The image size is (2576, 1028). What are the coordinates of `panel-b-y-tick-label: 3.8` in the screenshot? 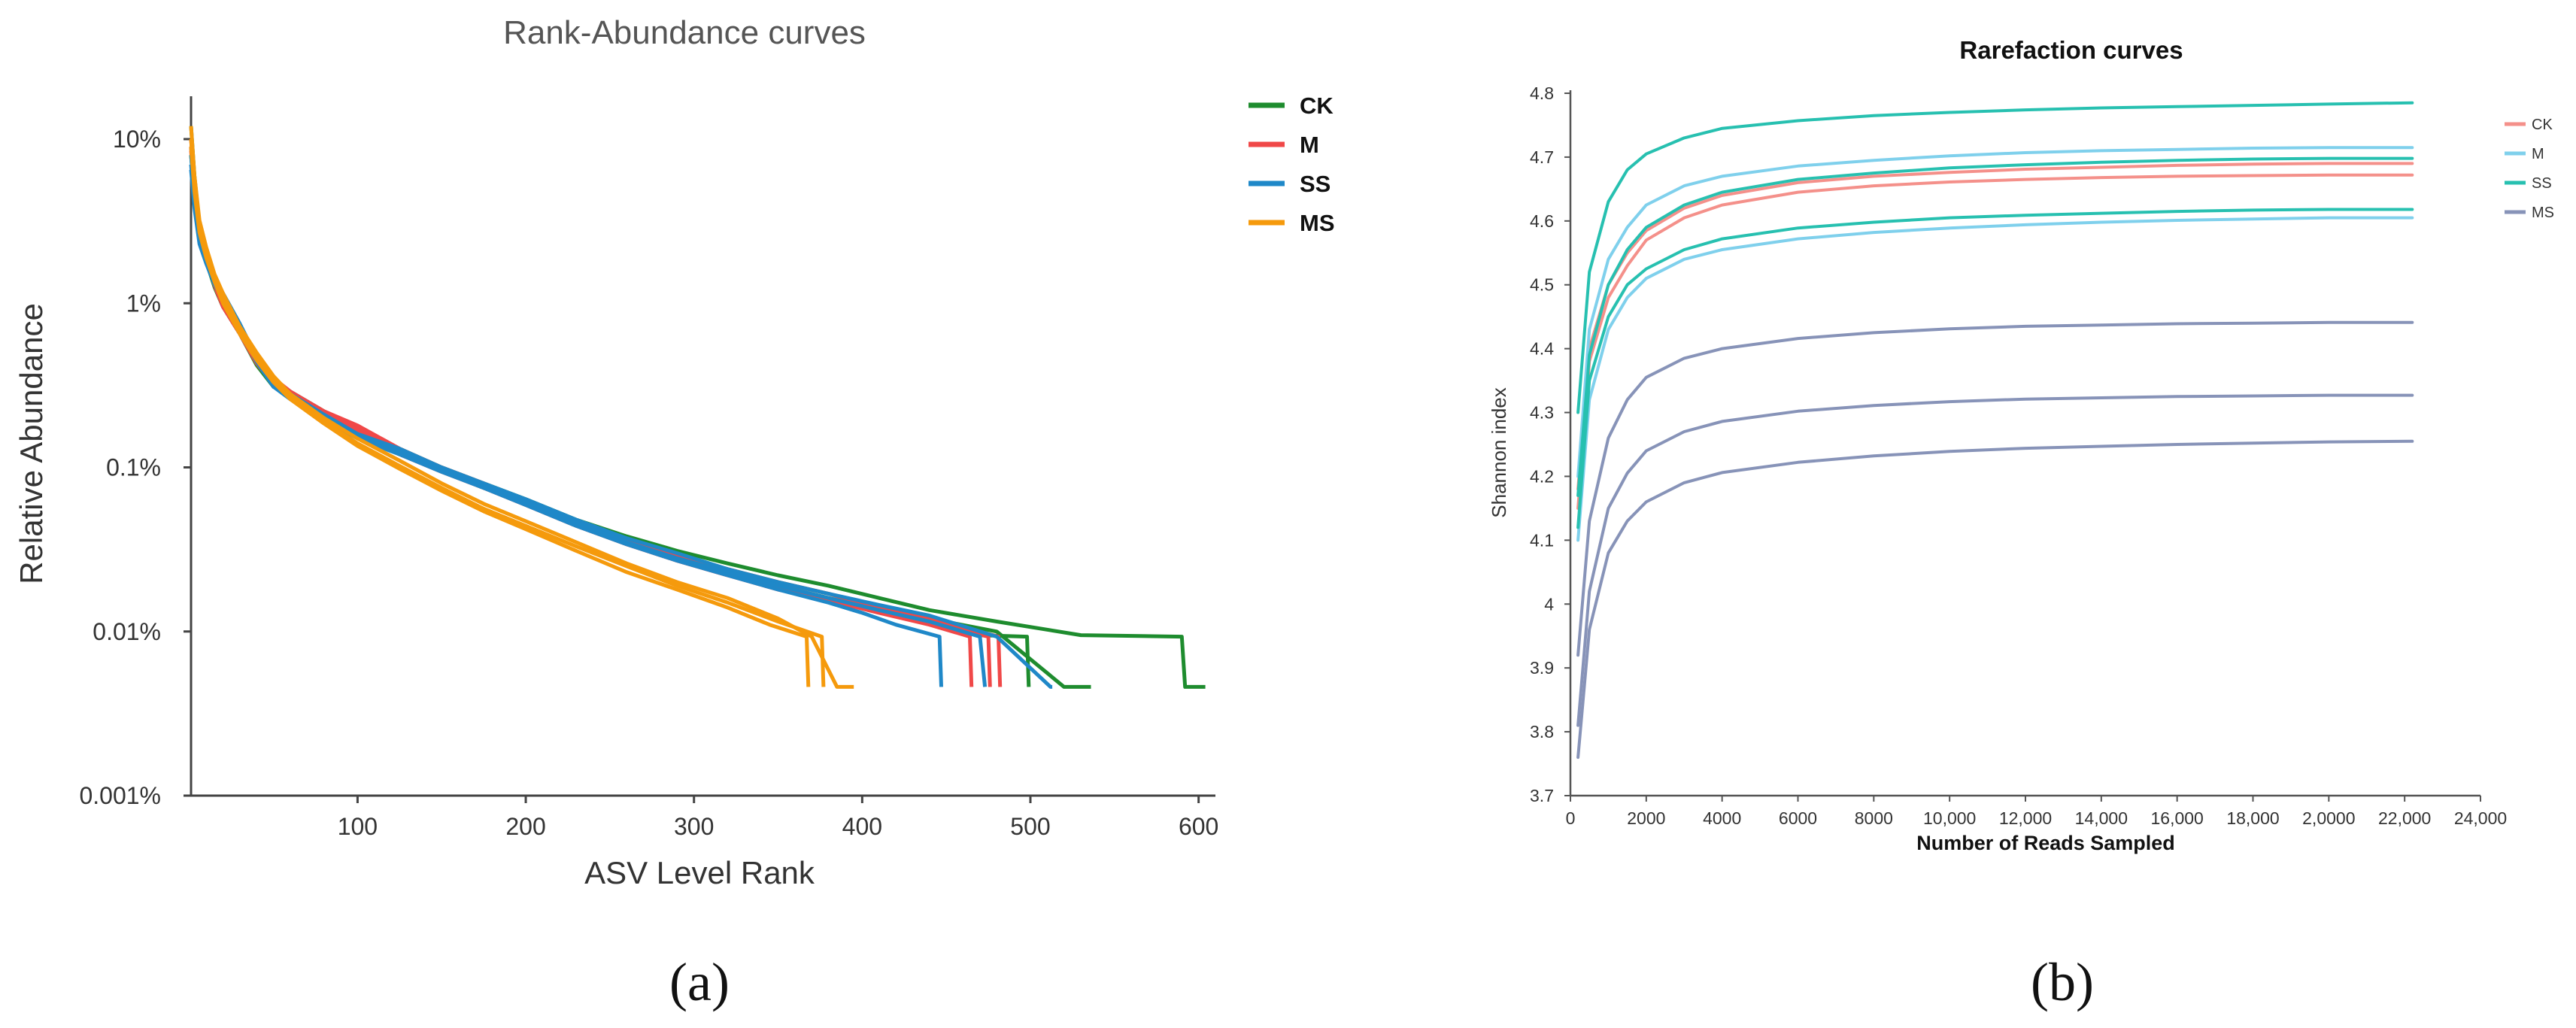 It's located at (1542, 731).